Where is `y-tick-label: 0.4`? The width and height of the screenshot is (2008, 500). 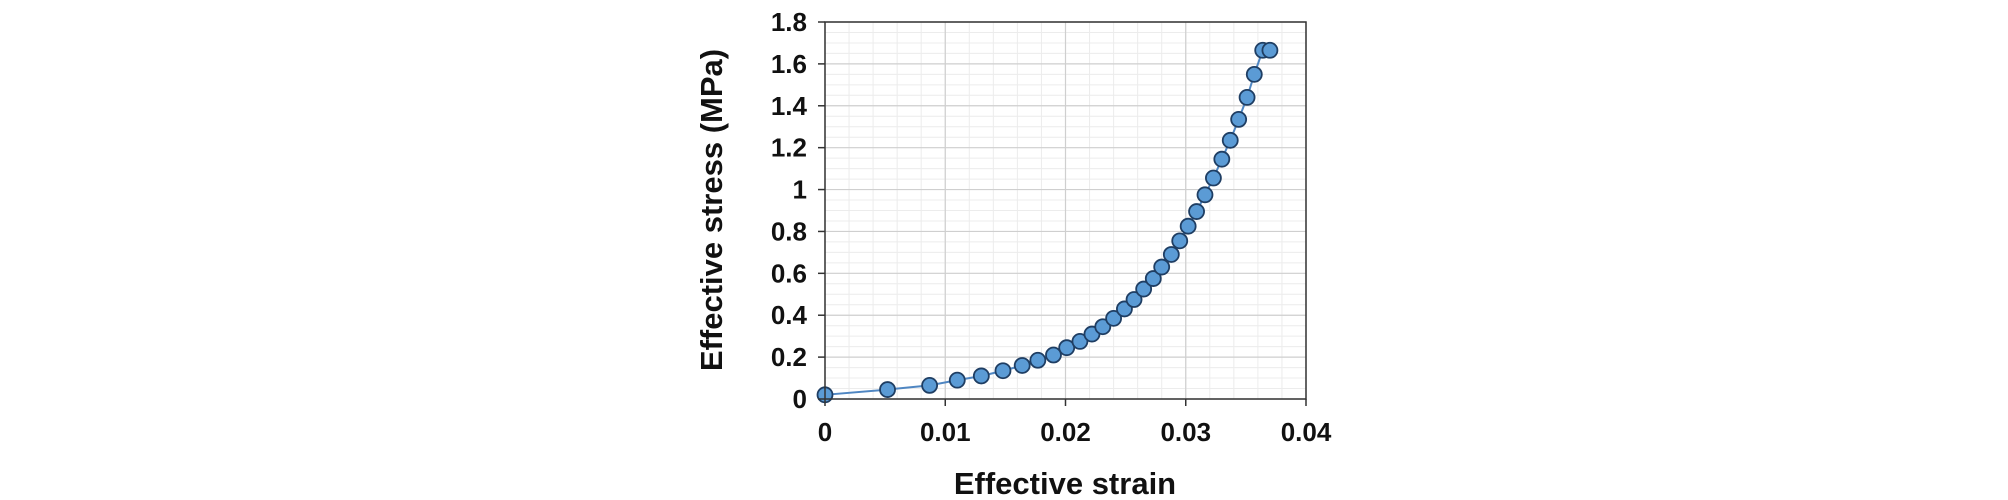 y-tick-label: 0.4 is located at coordinates (789, 315).